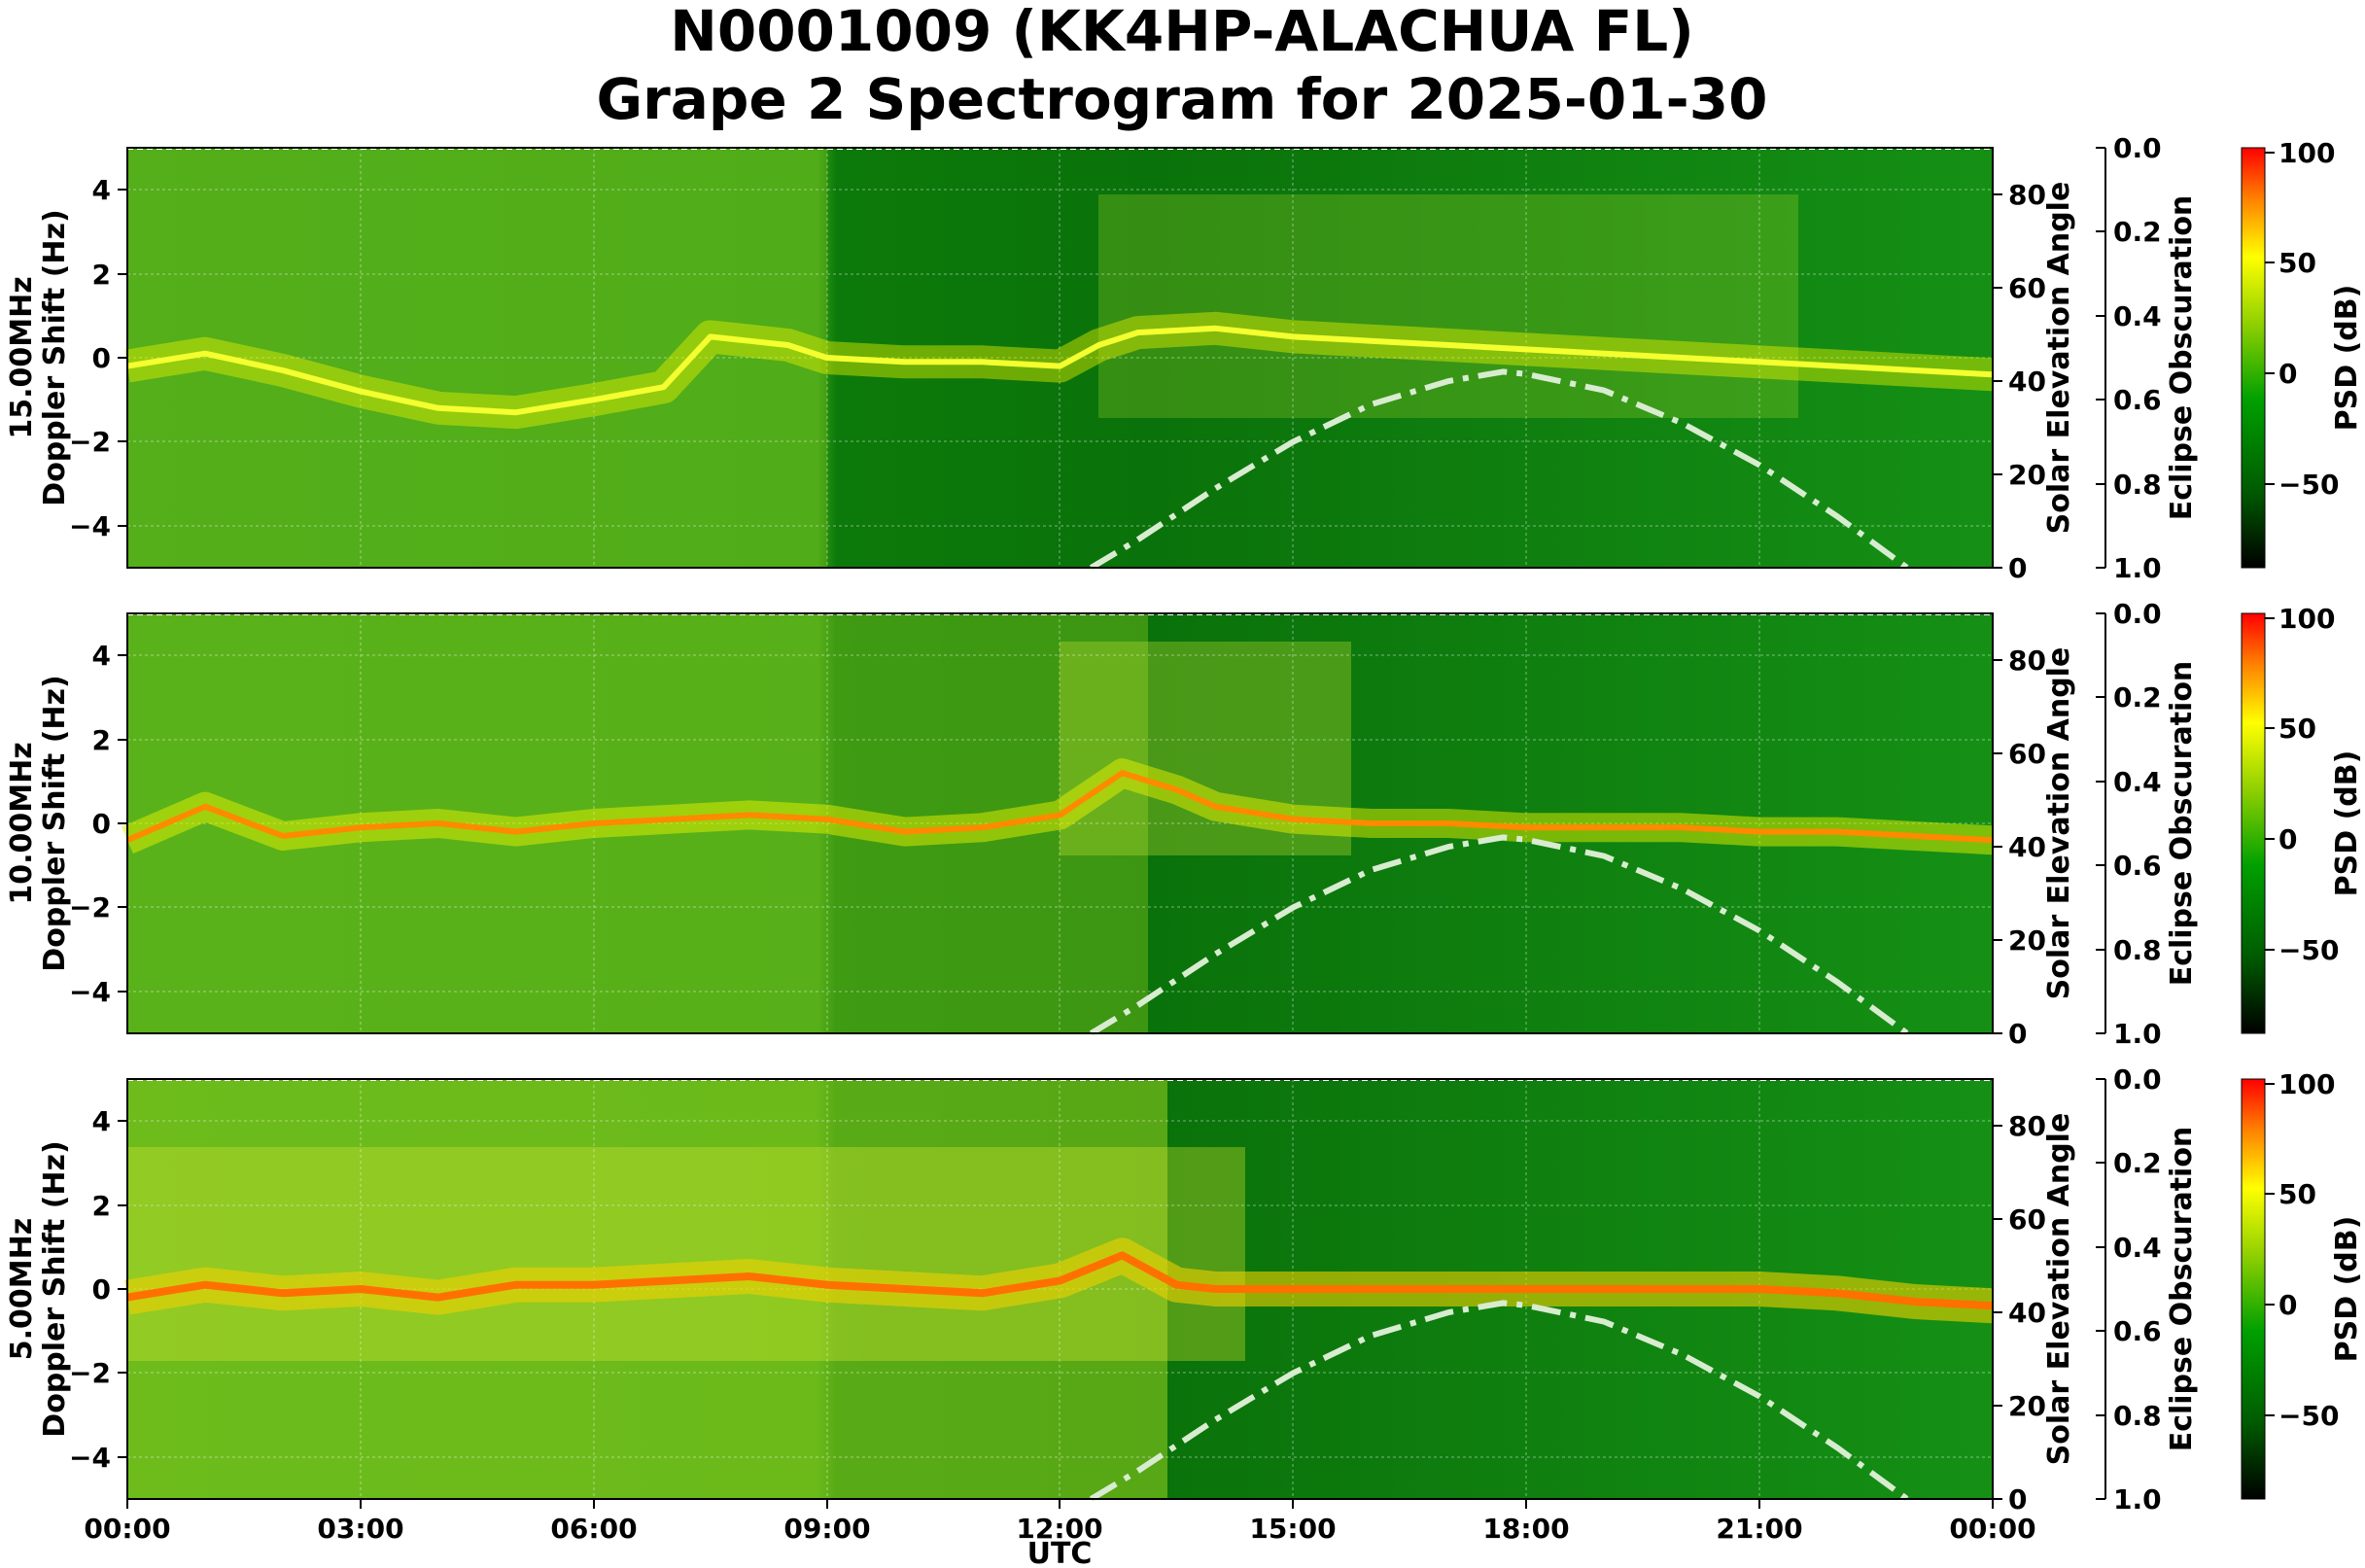 Image resolution: width=2365 pixels, height=1568 pixels. What do you see at coordinates (1292, 1529) in the screenshot?
I see `x-tick-label: 15:00` at bounding box center [1292, 1529].